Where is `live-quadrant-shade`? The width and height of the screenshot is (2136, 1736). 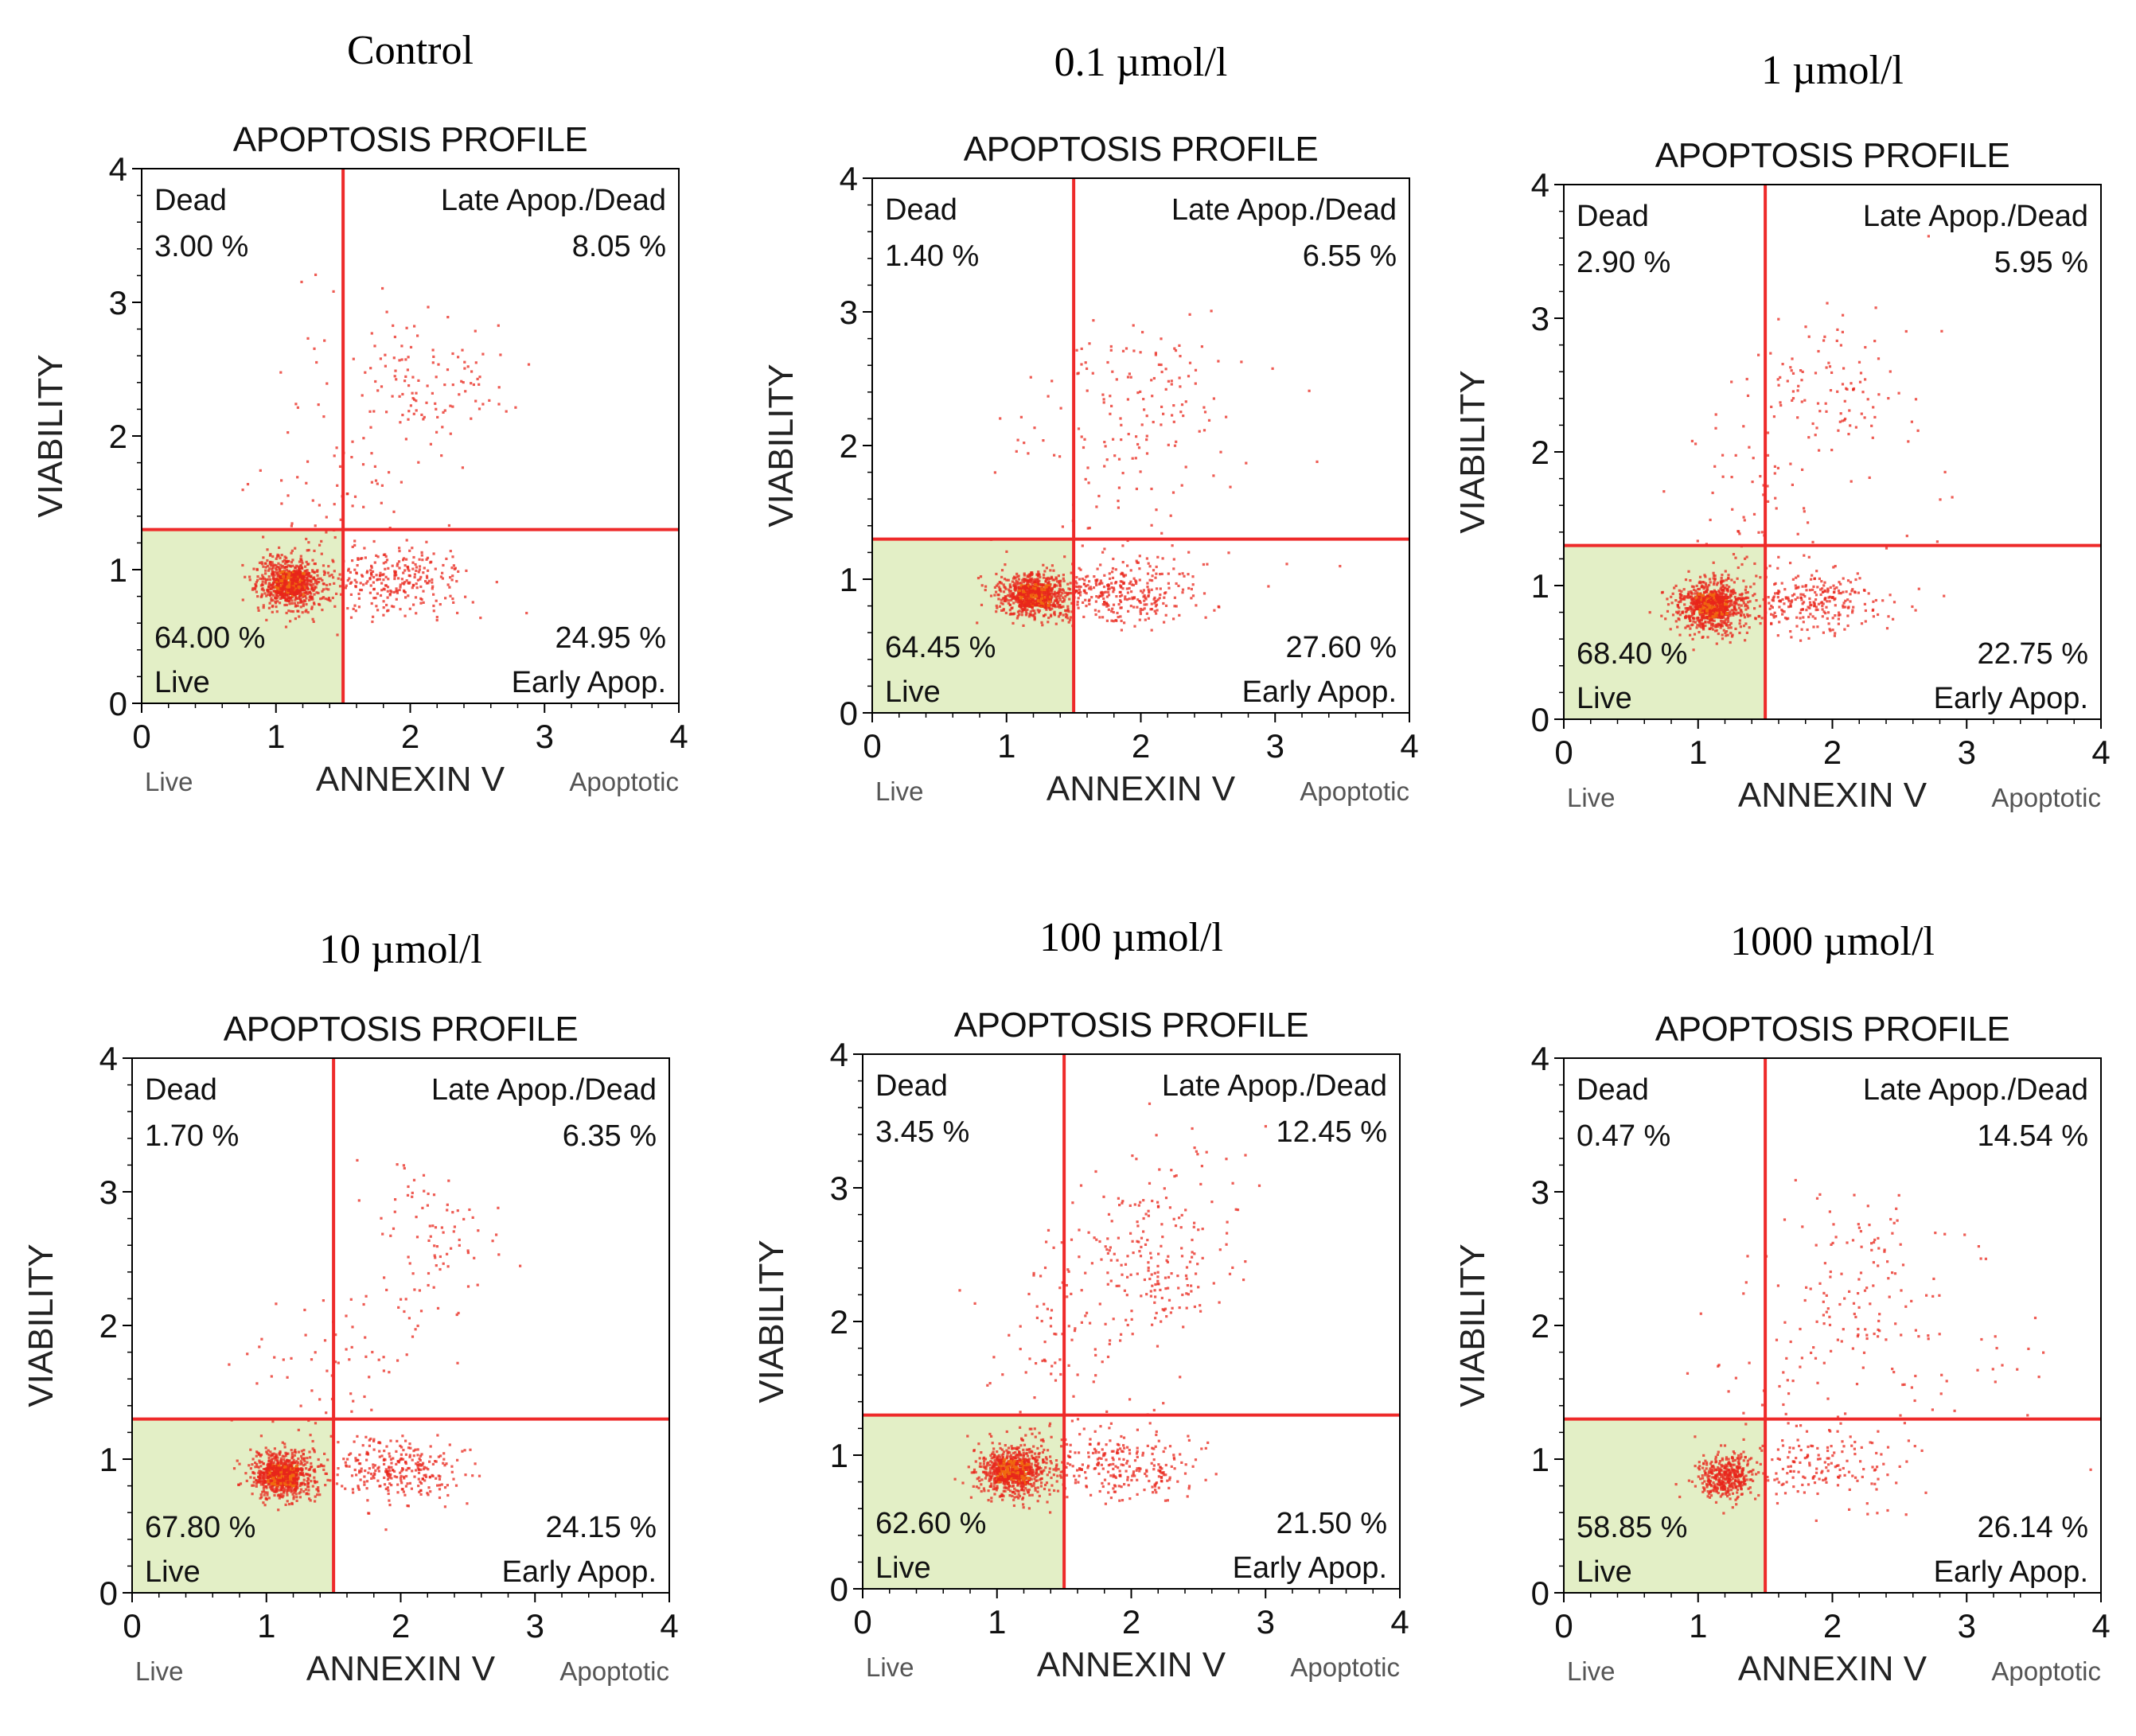 live-quadrant-shade is located at coordinates (973, 626).